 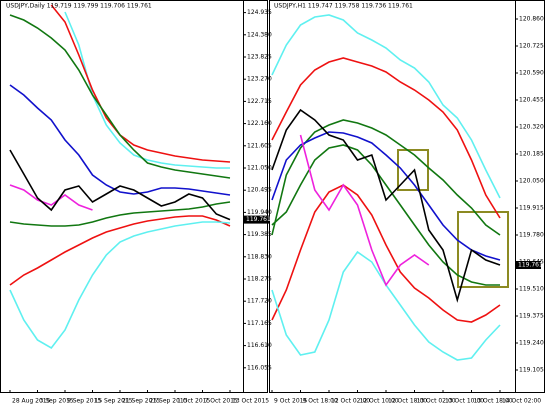 What do you see at coordinates (531, 208) in the screenshot?
I see `y-tick-label: 119.915` at bounding box center [531, 208].